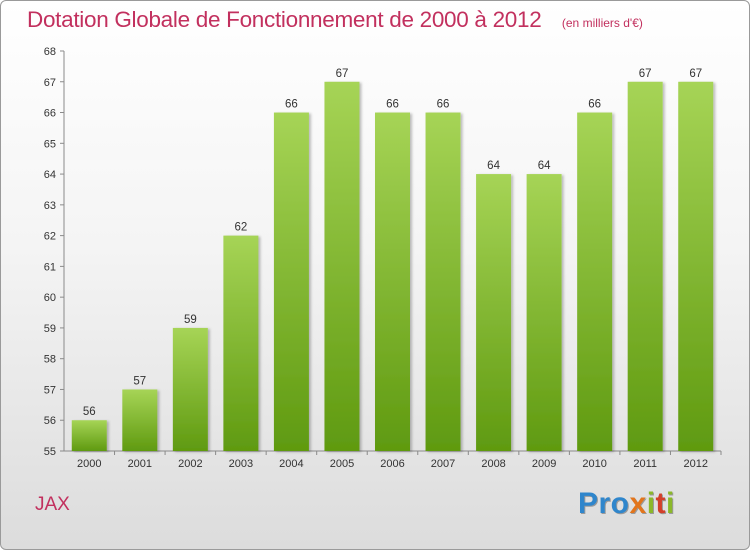 The image size is (750, 550). Describe the element at coordinates (645, 464) in the screenshot. I see `x-tick-label-2011: 2011` at that location.